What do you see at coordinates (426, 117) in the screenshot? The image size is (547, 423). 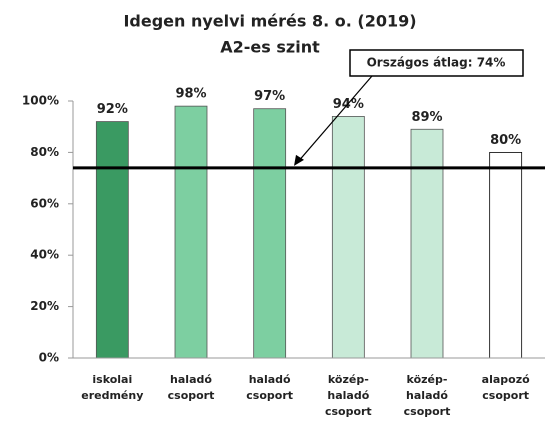 I see `value-label: 89%` at bounding box center [426, 117].